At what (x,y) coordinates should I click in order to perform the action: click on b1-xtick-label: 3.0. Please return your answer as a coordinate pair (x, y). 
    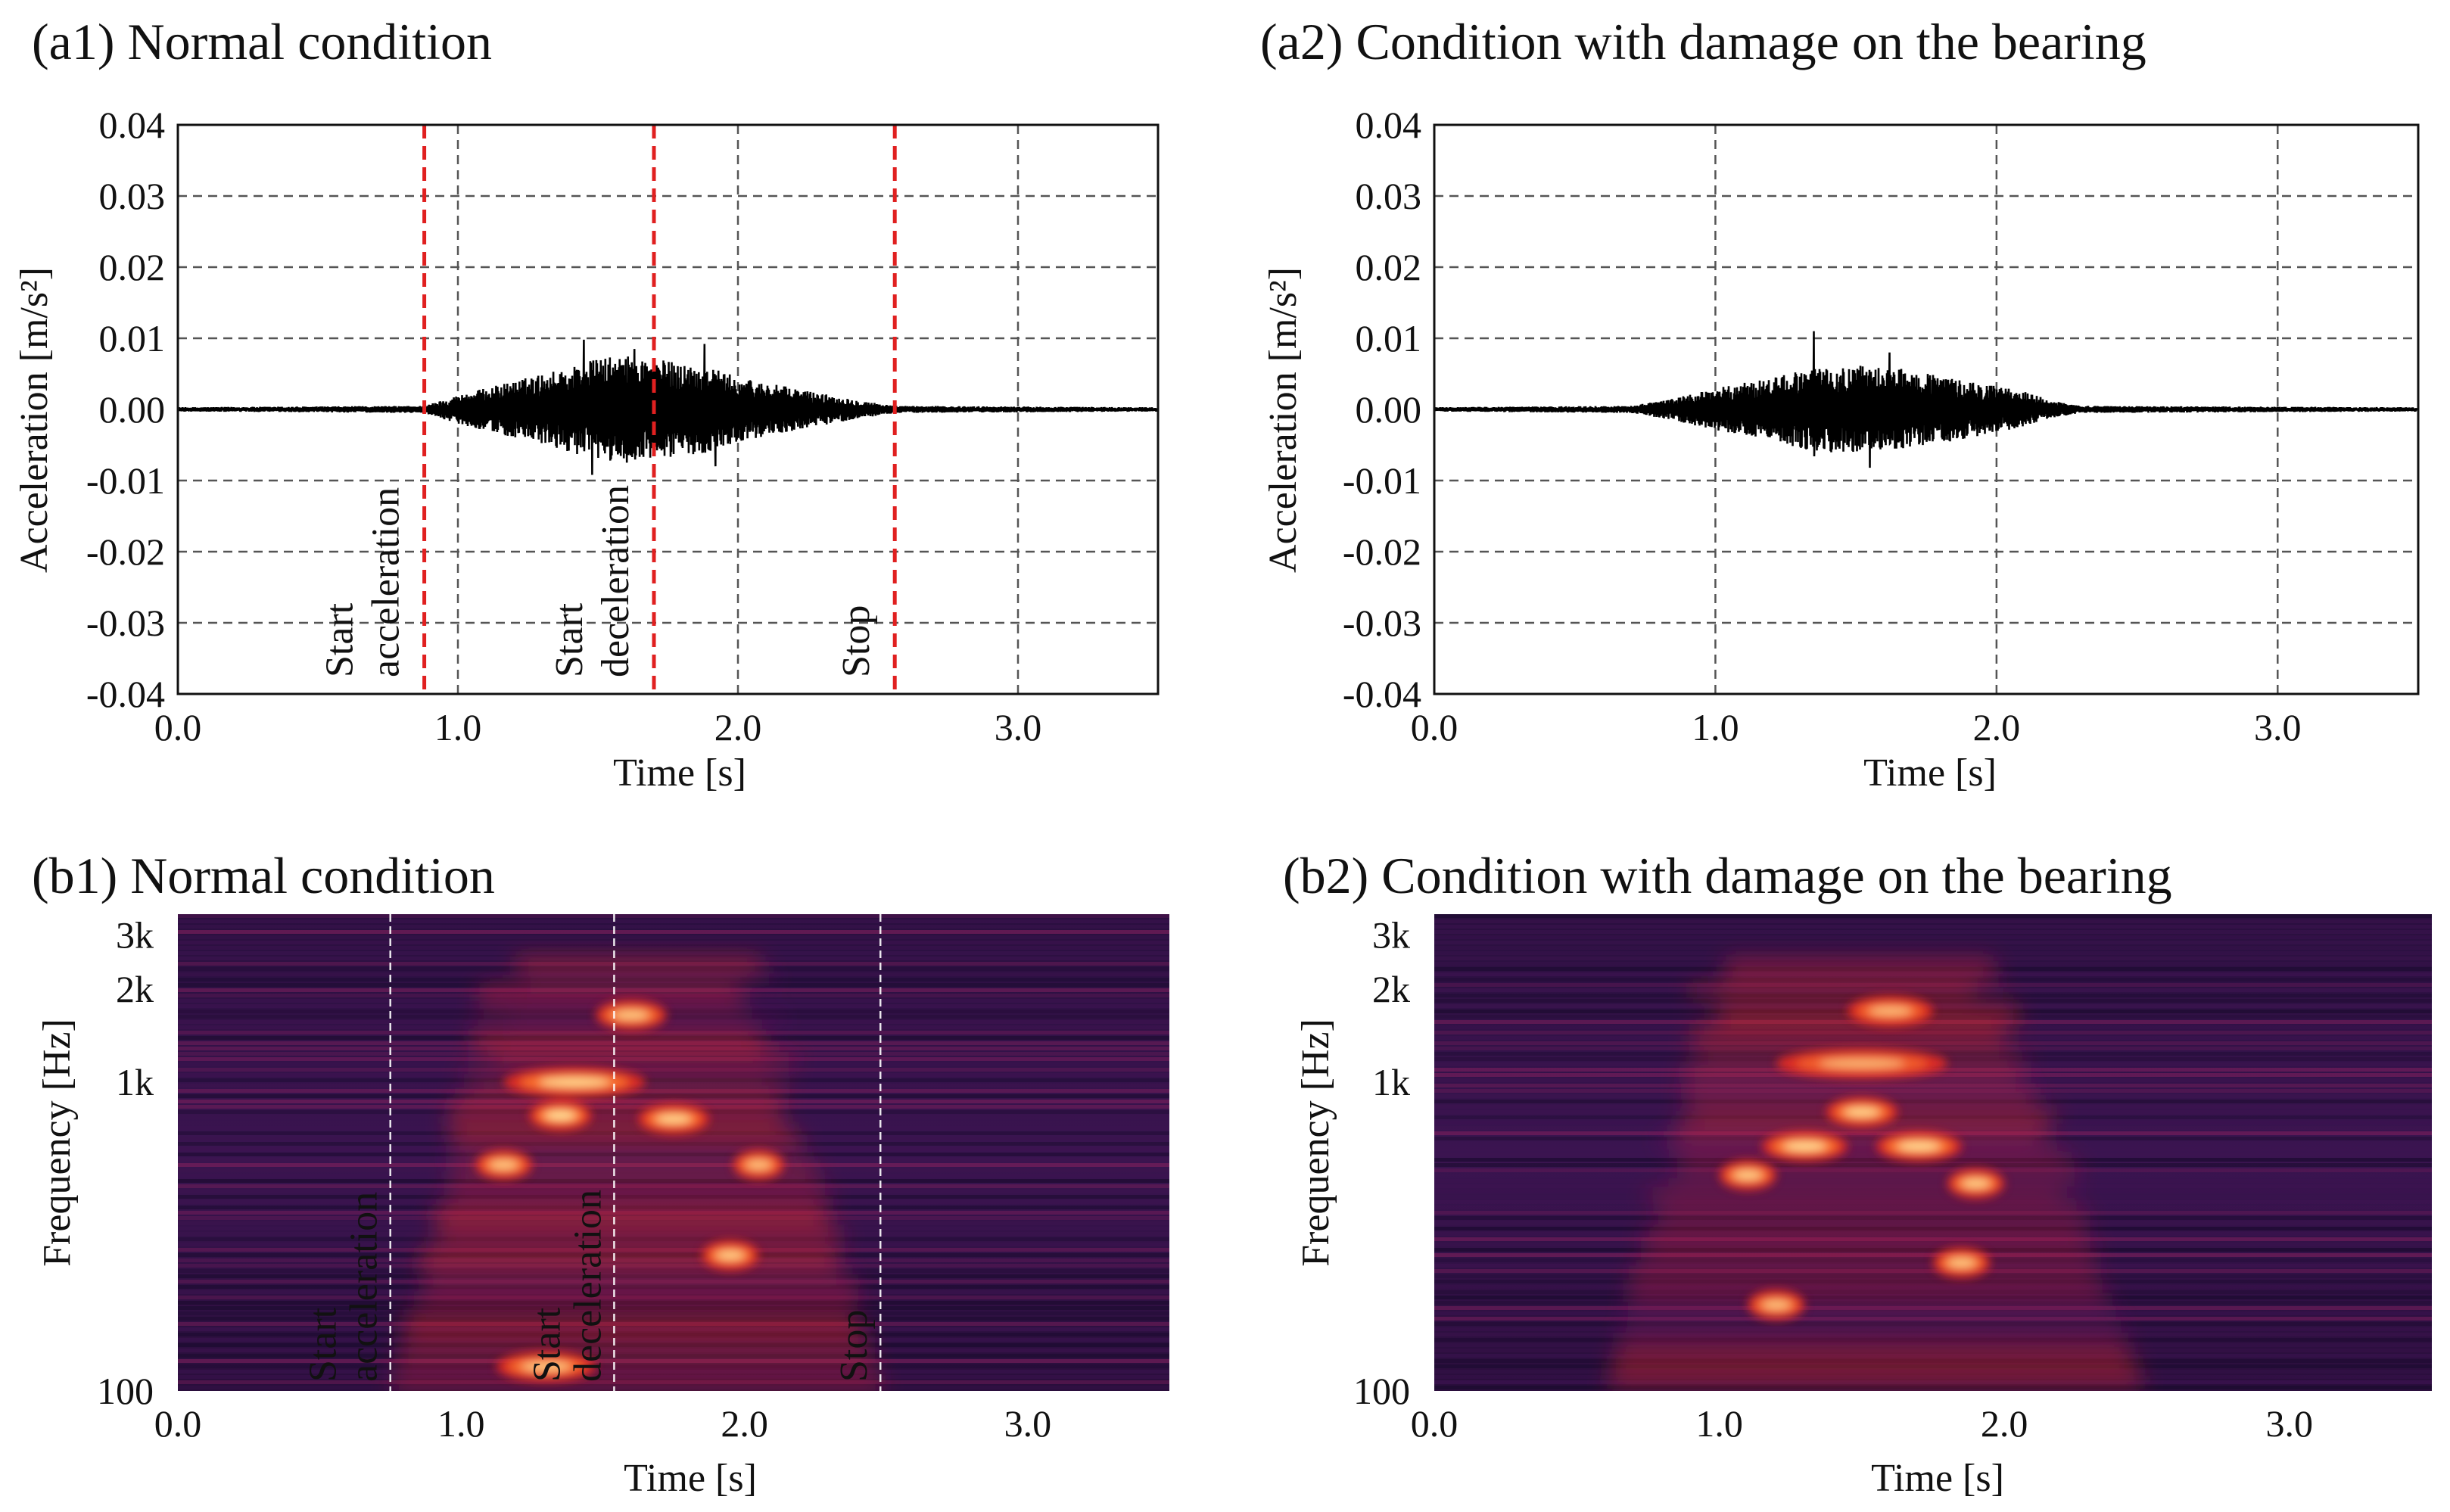
    Looking at the image, I should click on (1028, 1423).